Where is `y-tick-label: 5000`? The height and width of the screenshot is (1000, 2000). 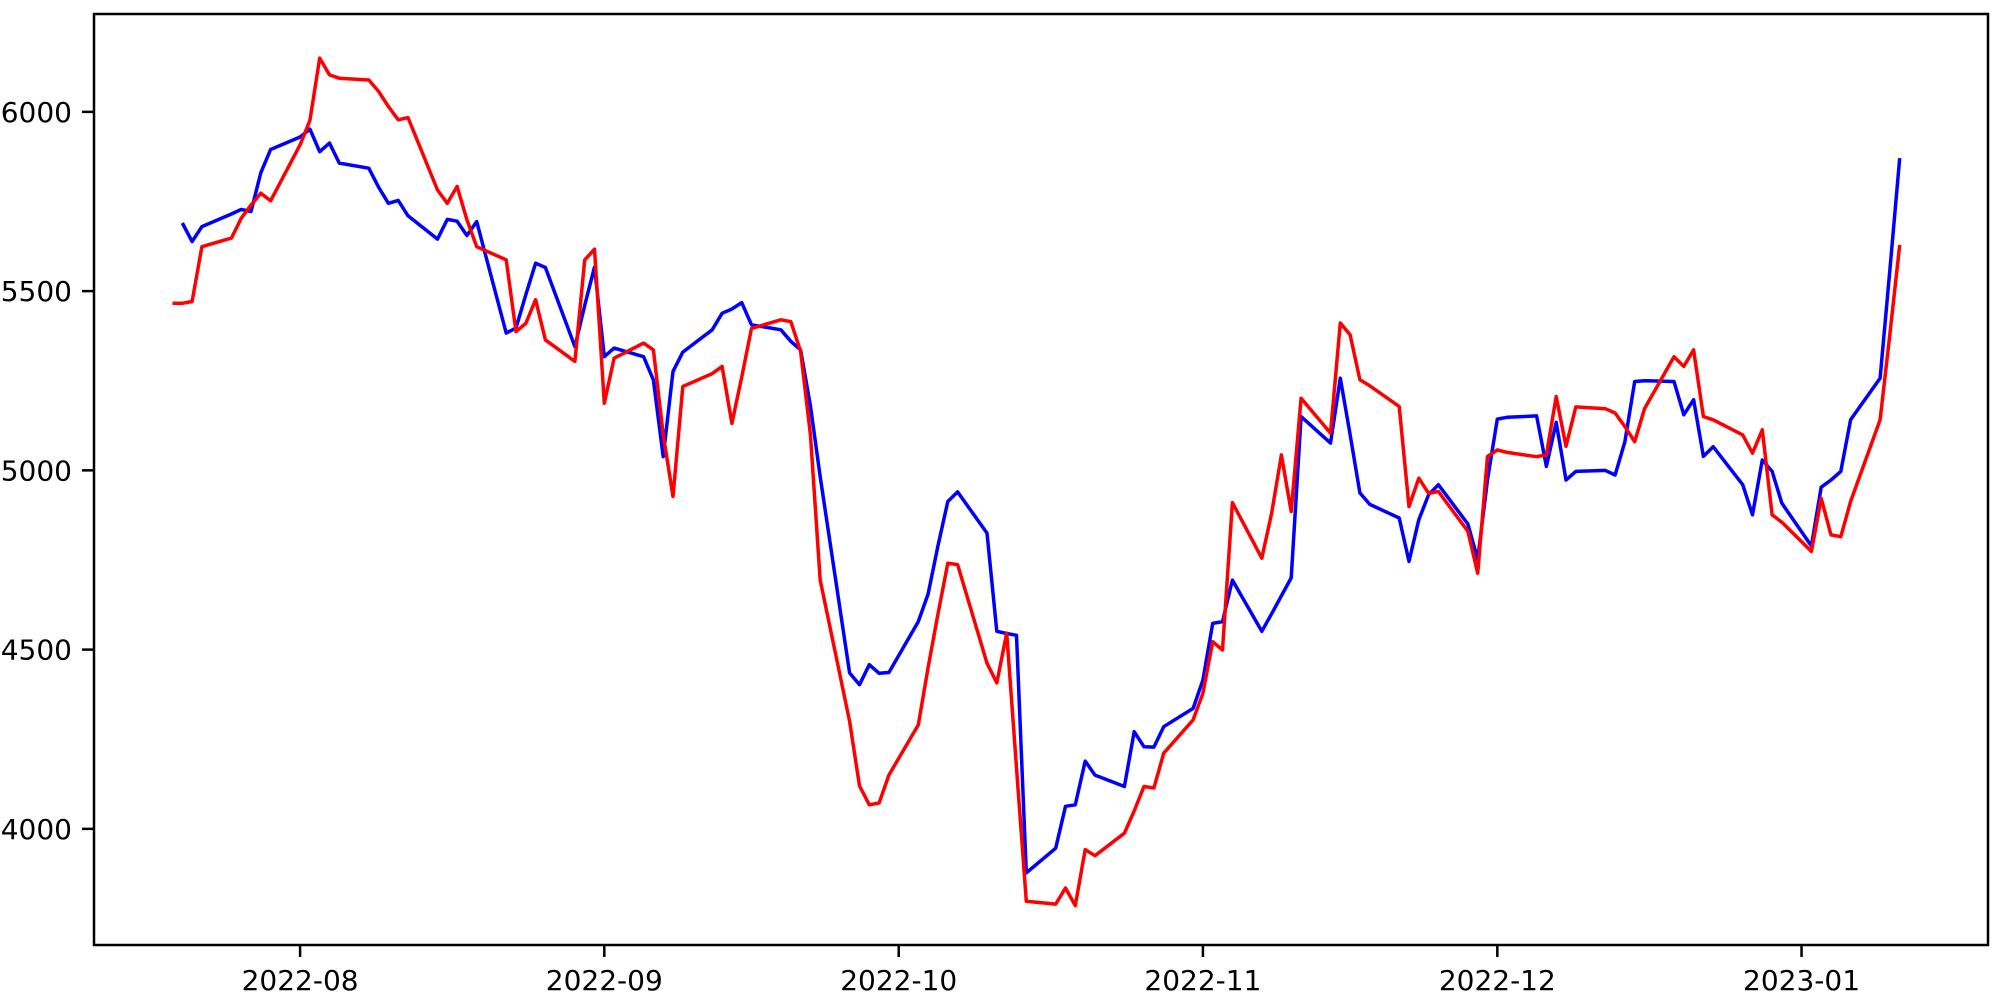
y-tick-label: 5000 is located at coordinates (36, 470).